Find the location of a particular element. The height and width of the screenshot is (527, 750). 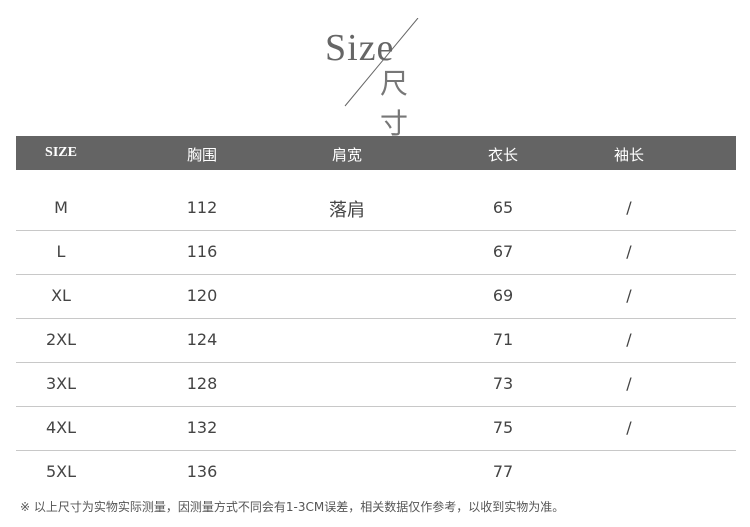

cell-bust: 124 is located at coordinates (202, 339).